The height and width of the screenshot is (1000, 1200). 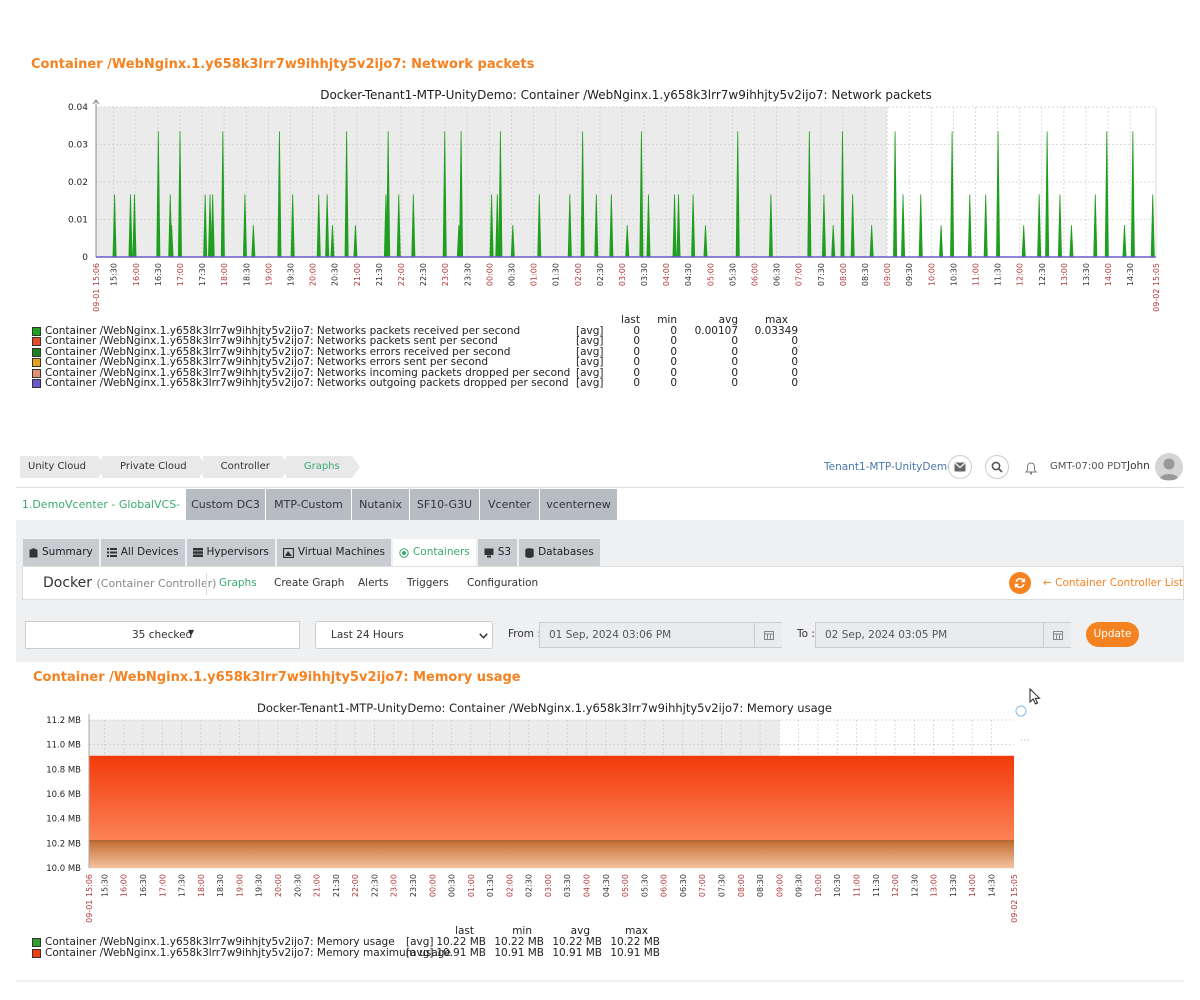 I want to click on divider, so click(x=206, y=584).